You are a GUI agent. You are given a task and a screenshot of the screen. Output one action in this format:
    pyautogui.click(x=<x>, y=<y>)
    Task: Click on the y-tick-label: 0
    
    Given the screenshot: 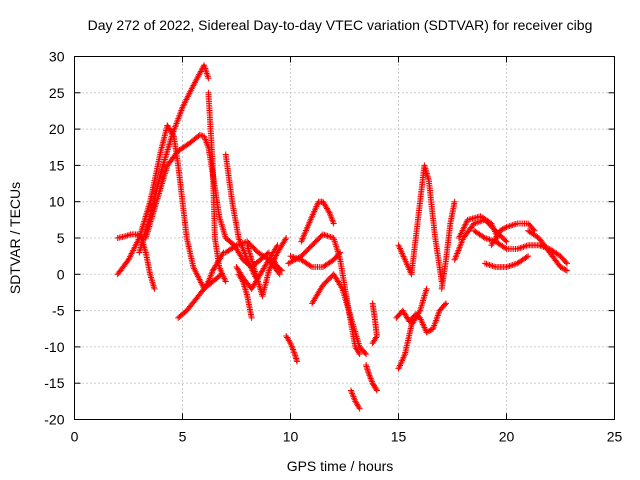 What is the action you would take?
    pyautogui.click(x=61, y=274)
    